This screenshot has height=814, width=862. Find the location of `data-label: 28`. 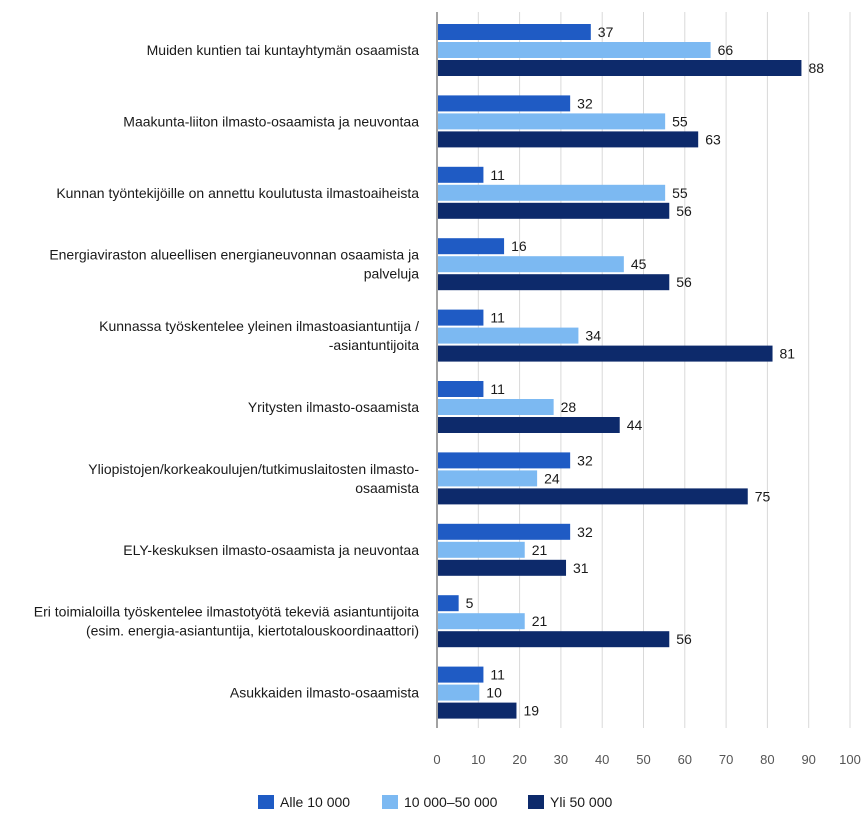

data-label: 28 is located at coordinates (569, 407).